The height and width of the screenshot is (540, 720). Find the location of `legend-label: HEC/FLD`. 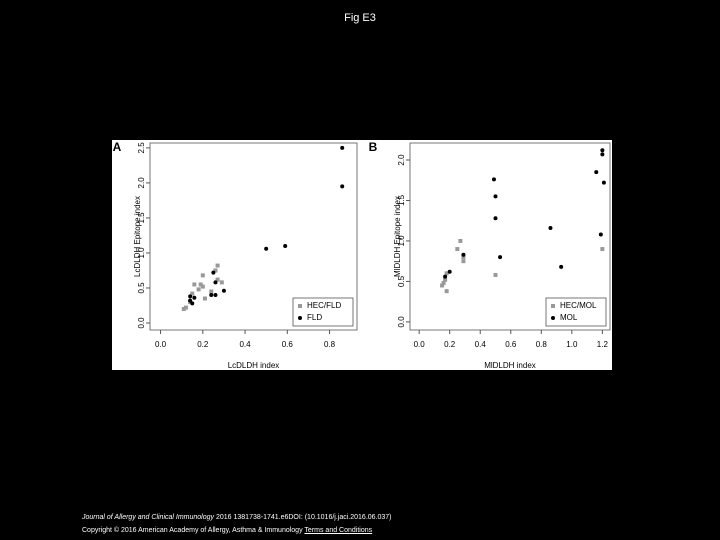

legend-label: HEC/FLD is located at coordinates (324, 305).